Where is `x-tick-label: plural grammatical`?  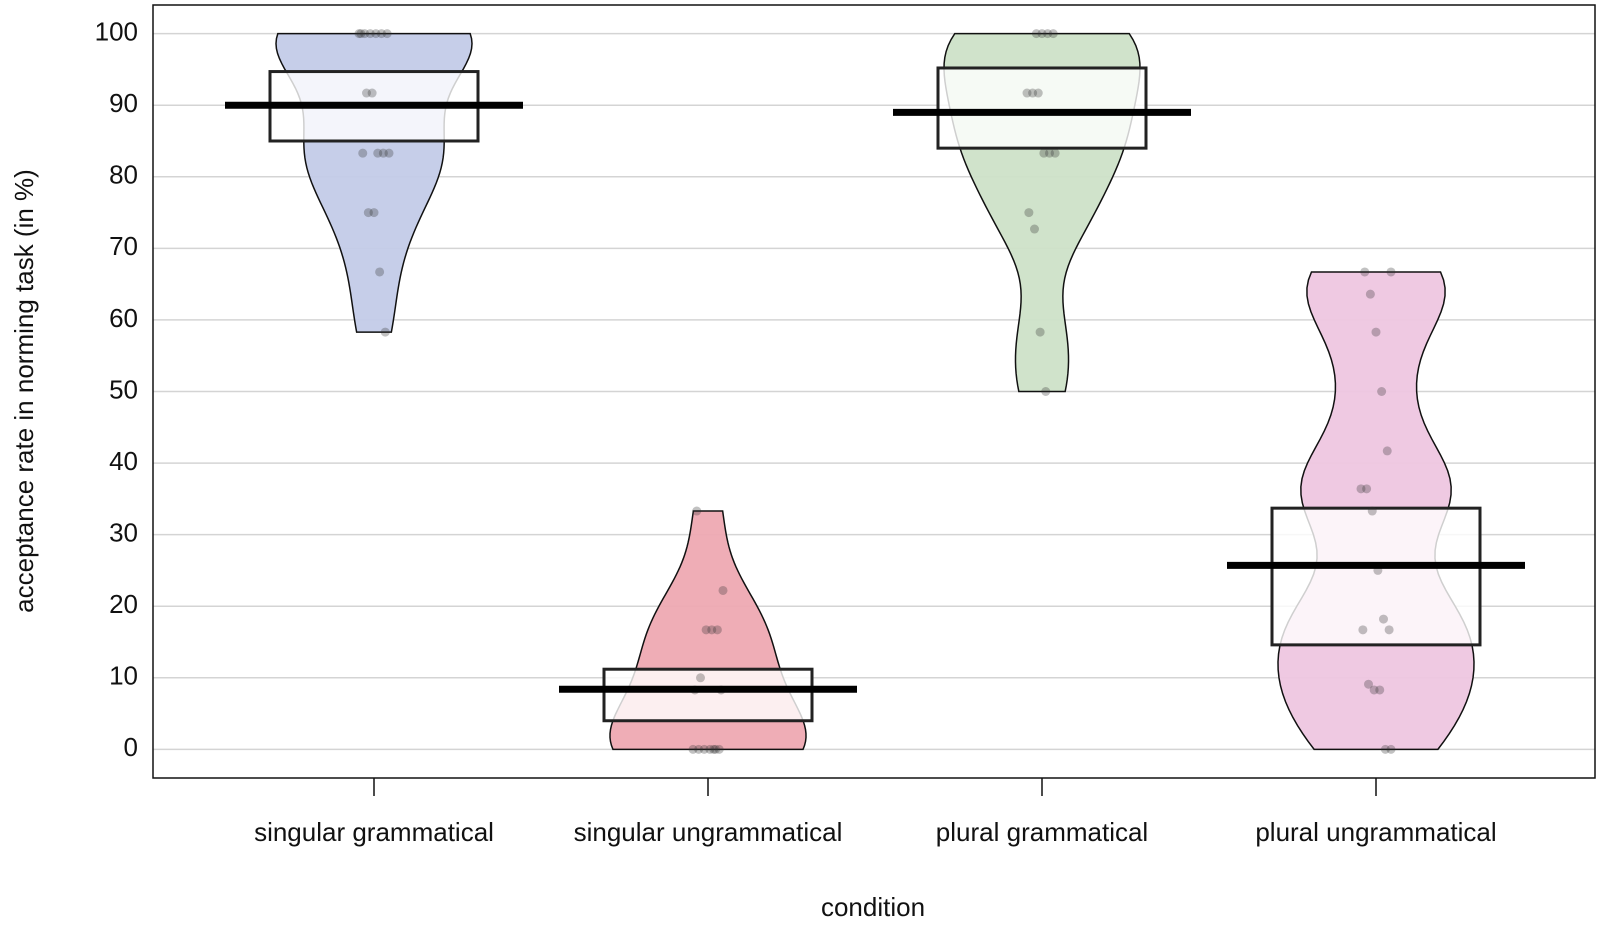
x-tick-label: plural grammatical is located at coordinates (1042, 832).